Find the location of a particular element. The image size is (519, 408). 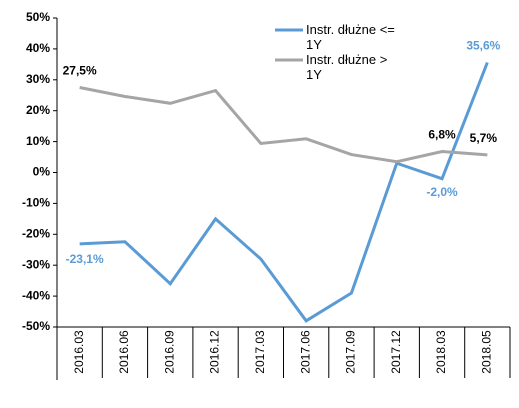

y-tick-label: -50% is located at coordinates (36, 326).